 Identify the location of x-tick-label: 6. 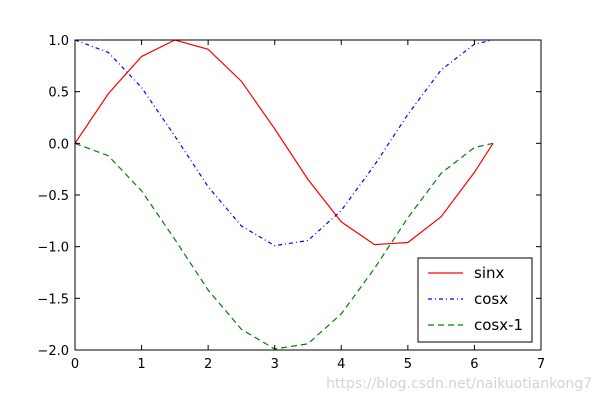
(474, 364).